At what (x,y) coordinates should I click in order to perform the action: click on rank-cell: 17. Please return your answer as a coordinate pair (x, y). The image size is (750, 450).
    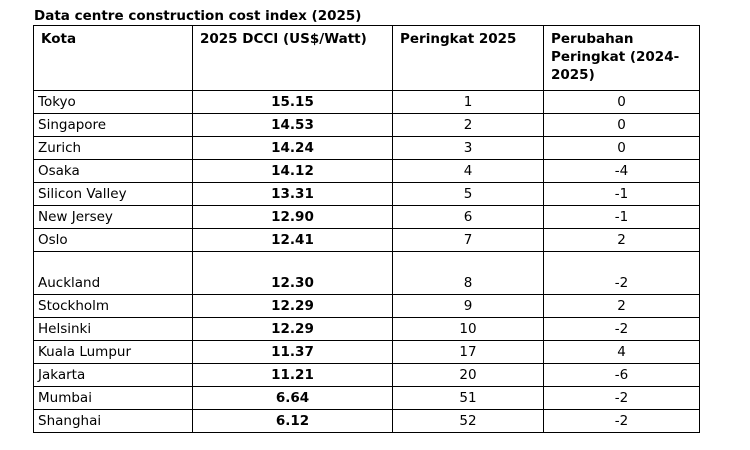
    Looking at the image, I should click on (468, 352).